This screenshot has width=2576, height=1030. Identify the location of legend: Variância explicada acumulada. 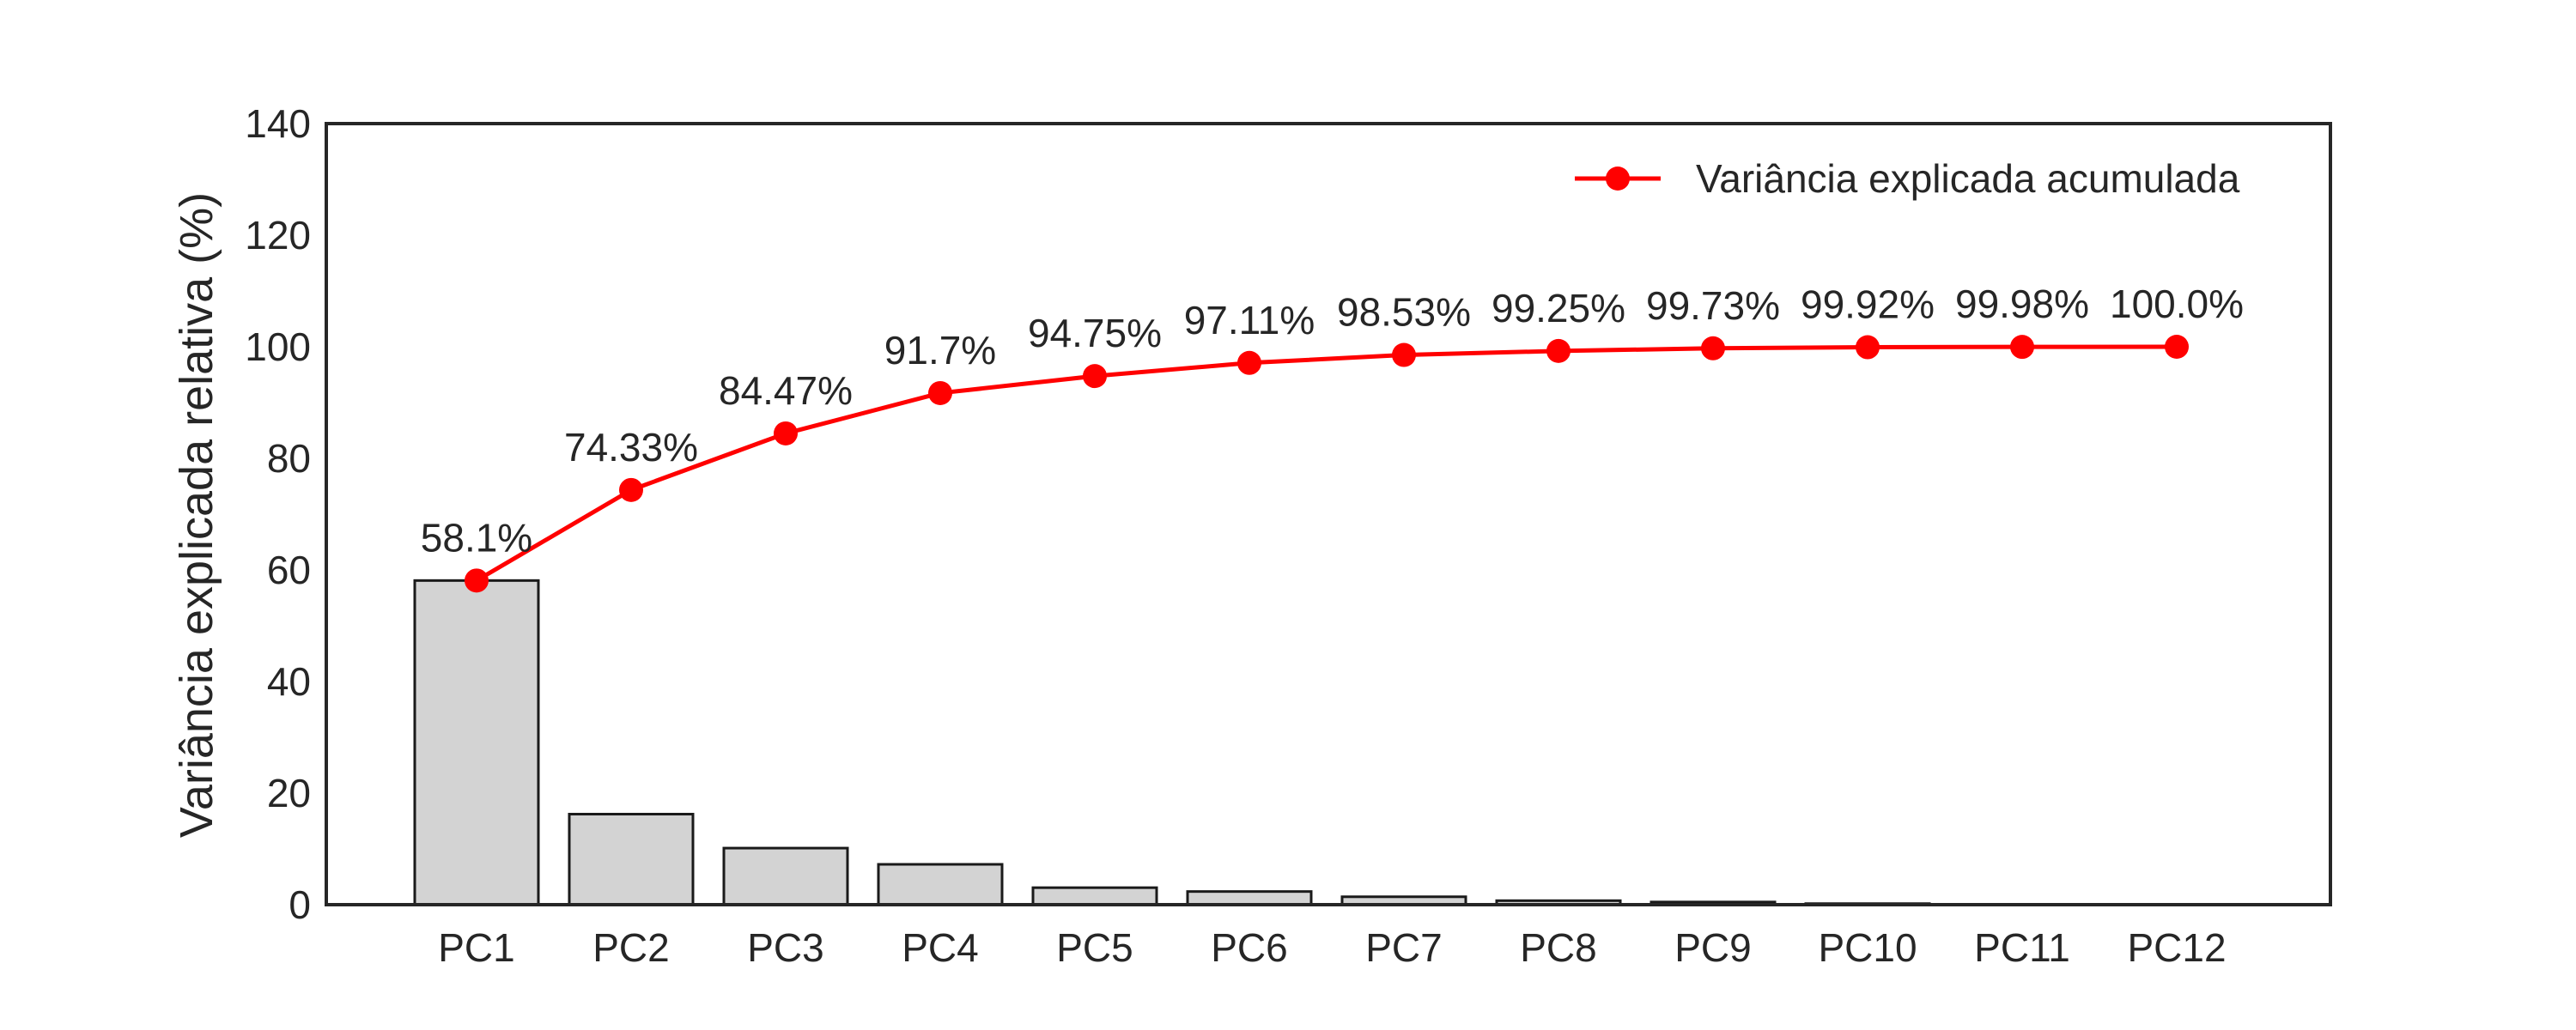
(1908, 178).